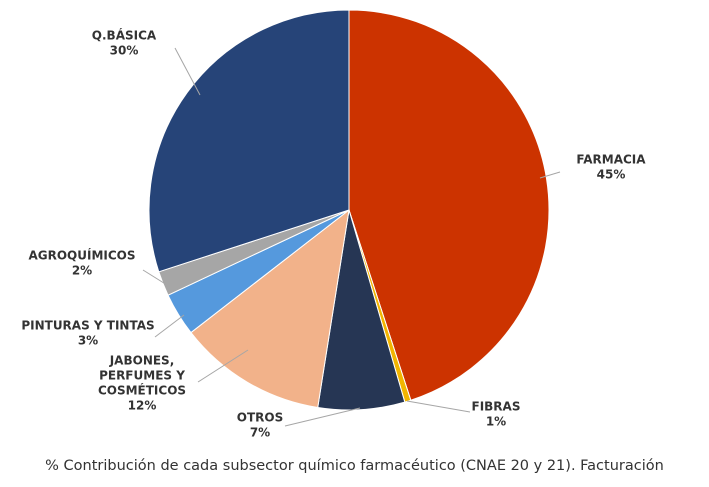 This screenshot has width=709, height=487. Describe the element at coordinates (87, 333) in the screenshot. I see `data-label-pinturas-y-tintas: PINTURAS Y TINTAS 3%` at that location.